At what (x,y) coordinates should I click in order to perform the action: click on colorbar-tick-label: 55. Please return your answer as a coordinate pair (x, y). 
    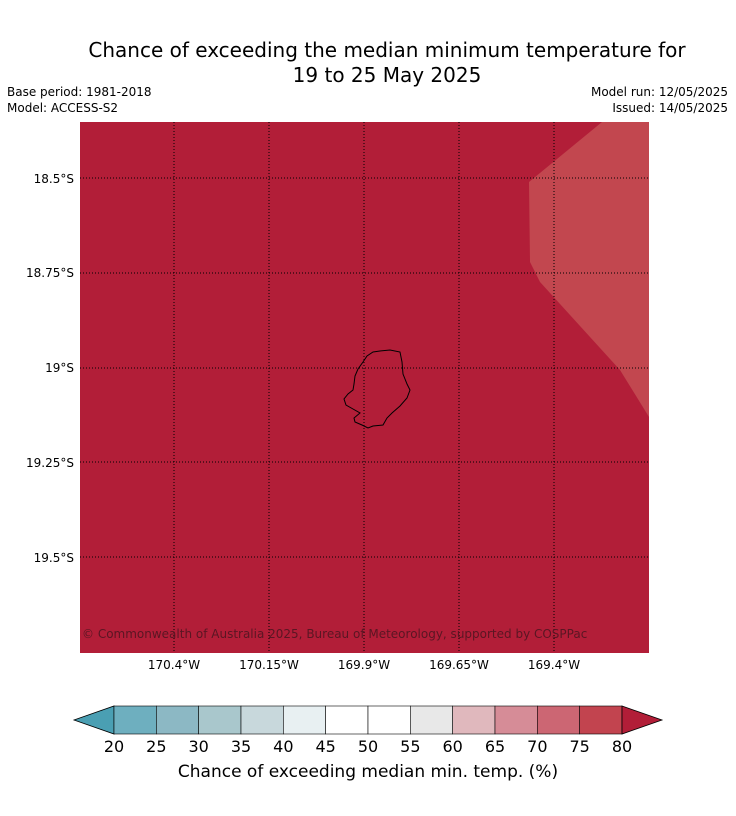
    Looking at the image, I should click on (410, 746).